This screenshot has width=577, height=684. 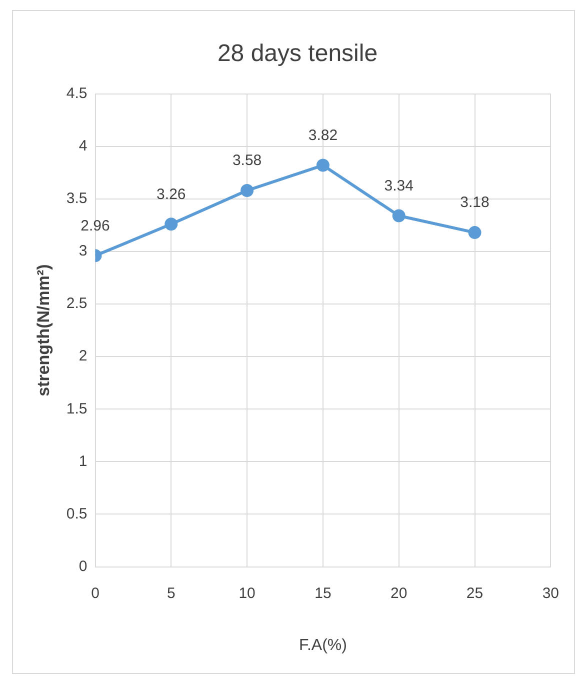 What do you see at coordinates (550, 593) in the screenshot?
I see `x-tick-label: 30` at bounding box center [550, 593].